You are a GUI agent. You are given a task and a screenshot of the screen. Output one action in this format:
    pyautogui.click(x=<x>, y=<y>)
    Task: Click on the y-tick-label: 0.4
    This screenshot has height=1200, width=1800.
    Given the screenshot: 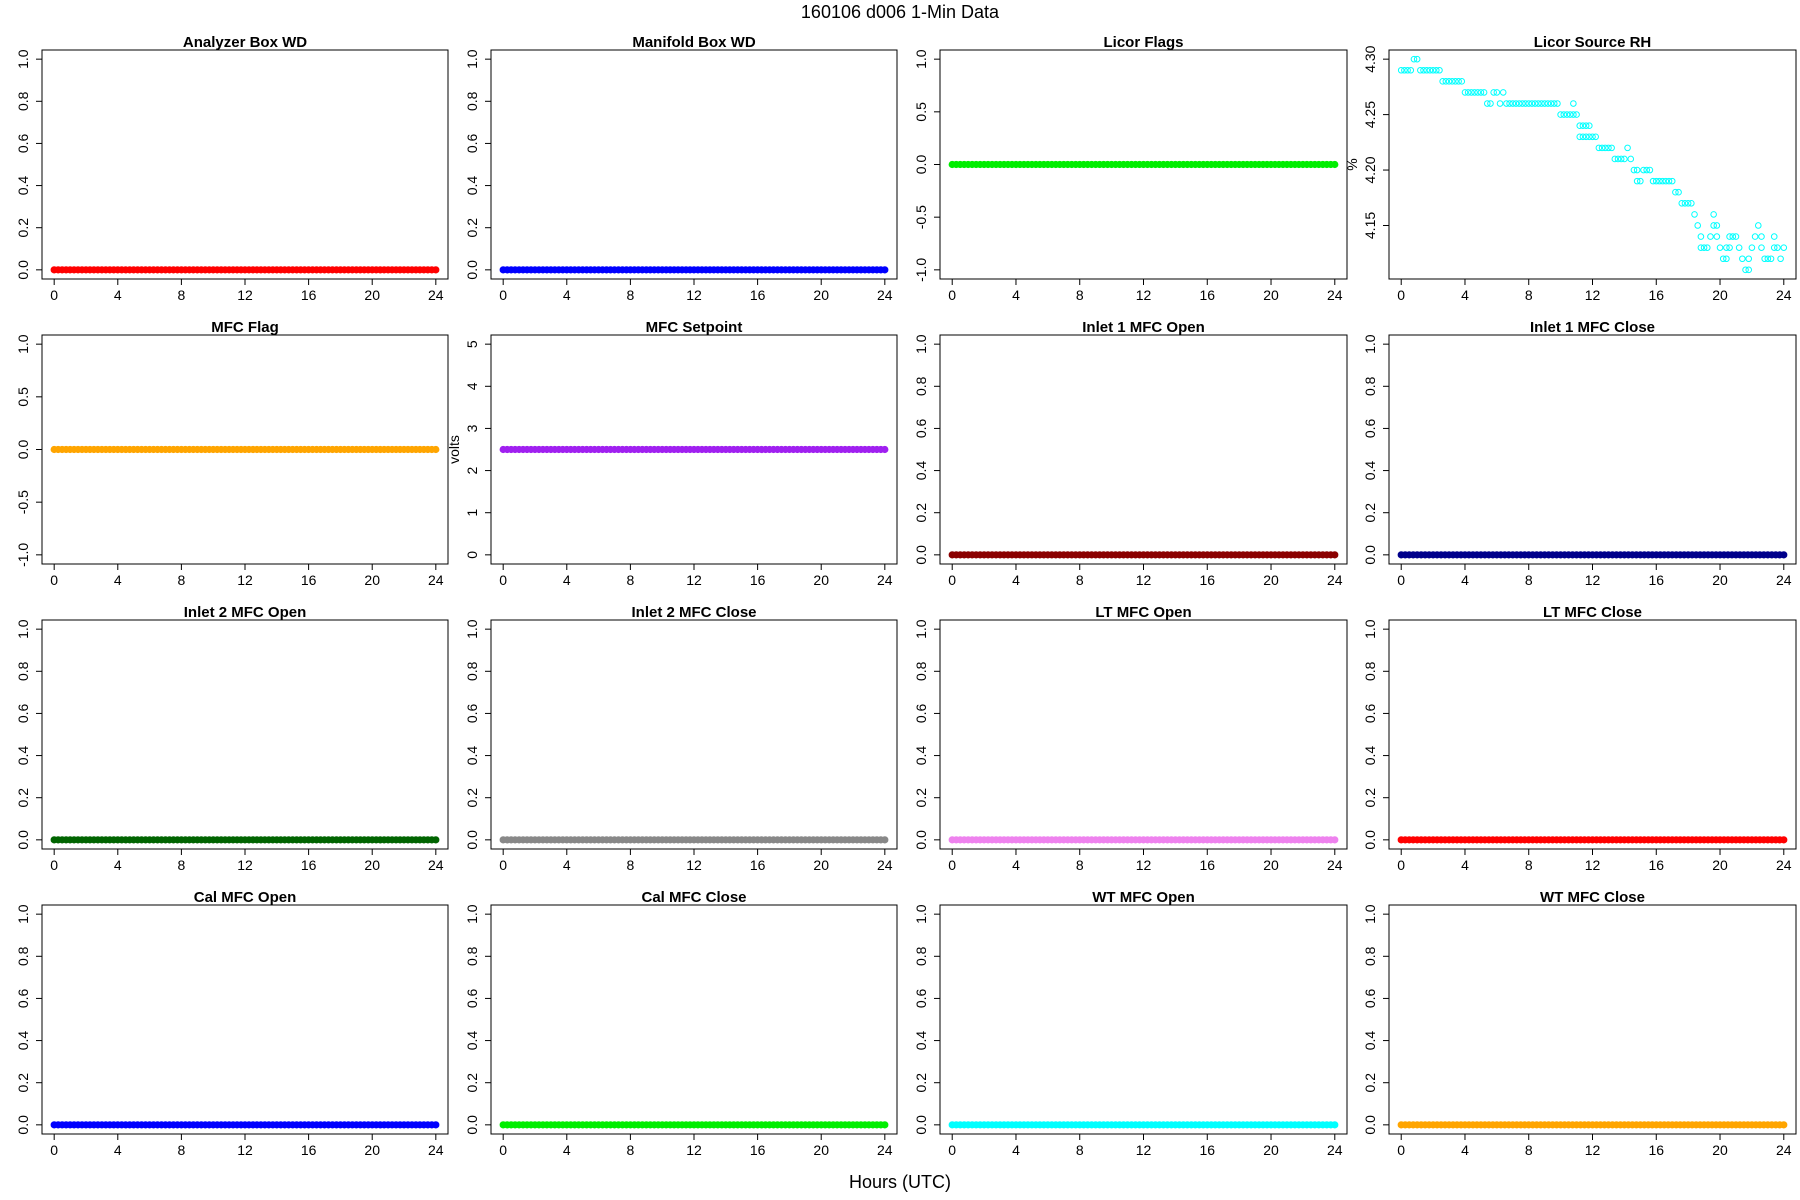 What is the action you would take?
    pyautogui.click(x=23, y=756)
    